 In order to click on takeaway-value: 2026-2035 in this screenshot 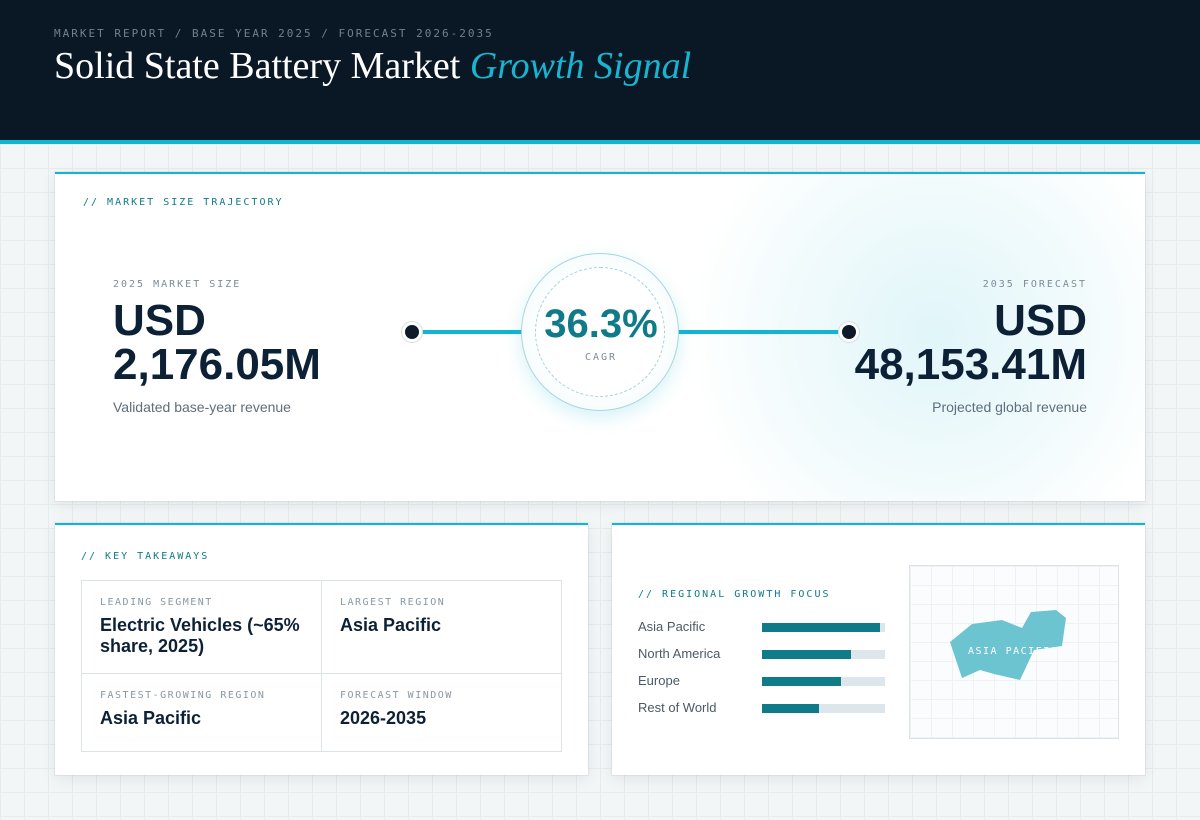, I will do `click(383, 718)`.